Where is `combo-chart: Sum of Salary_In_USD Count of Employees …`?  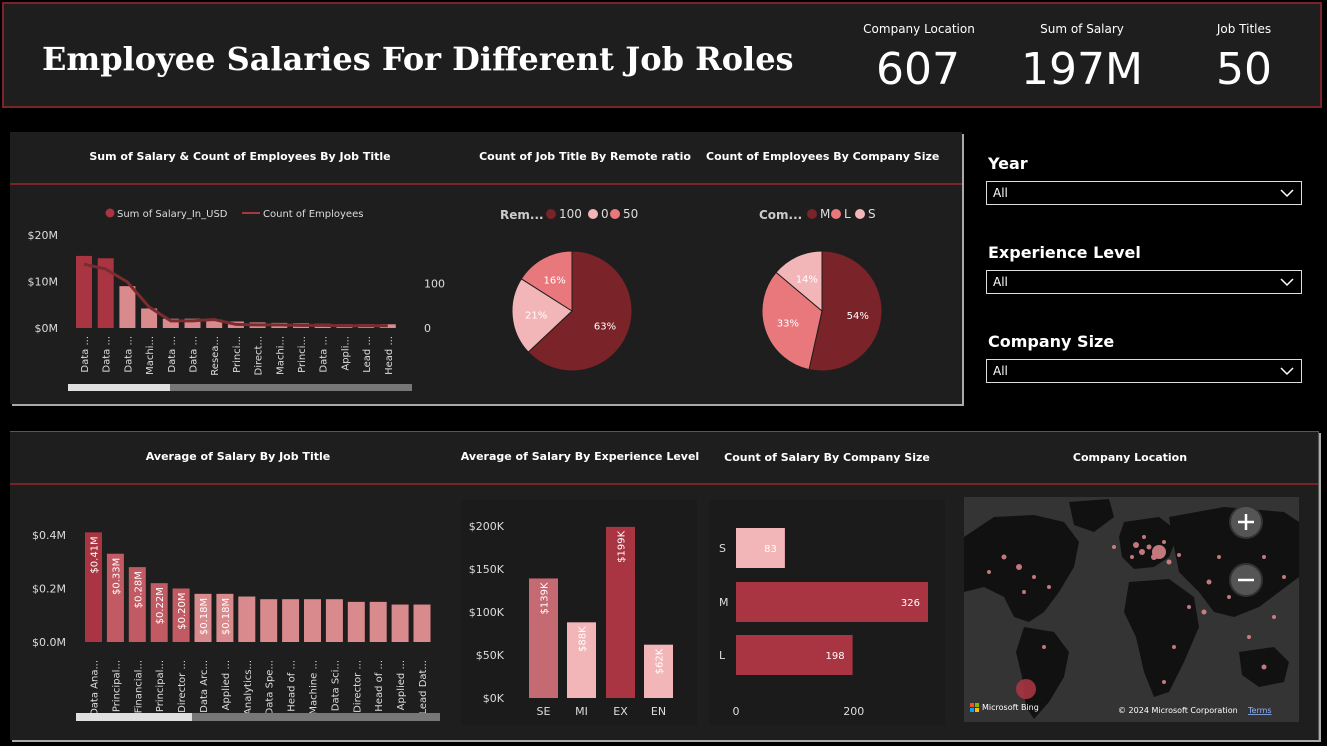 combo-chart: Sum of Salary_In_USD Count of Employees … is located at coordinates (230, 297).